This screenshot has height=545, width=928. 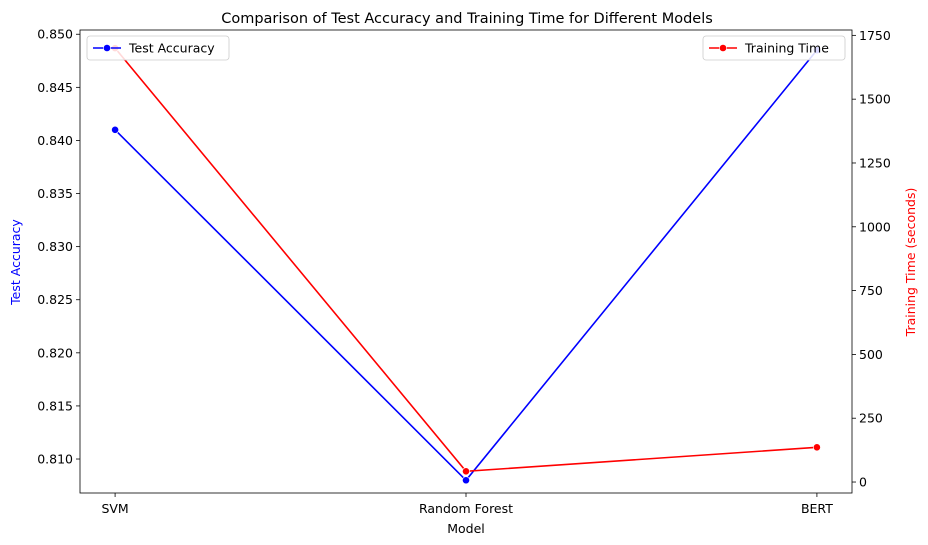 I want to click on legend-label: Training Time, so click(x=786, y=48).